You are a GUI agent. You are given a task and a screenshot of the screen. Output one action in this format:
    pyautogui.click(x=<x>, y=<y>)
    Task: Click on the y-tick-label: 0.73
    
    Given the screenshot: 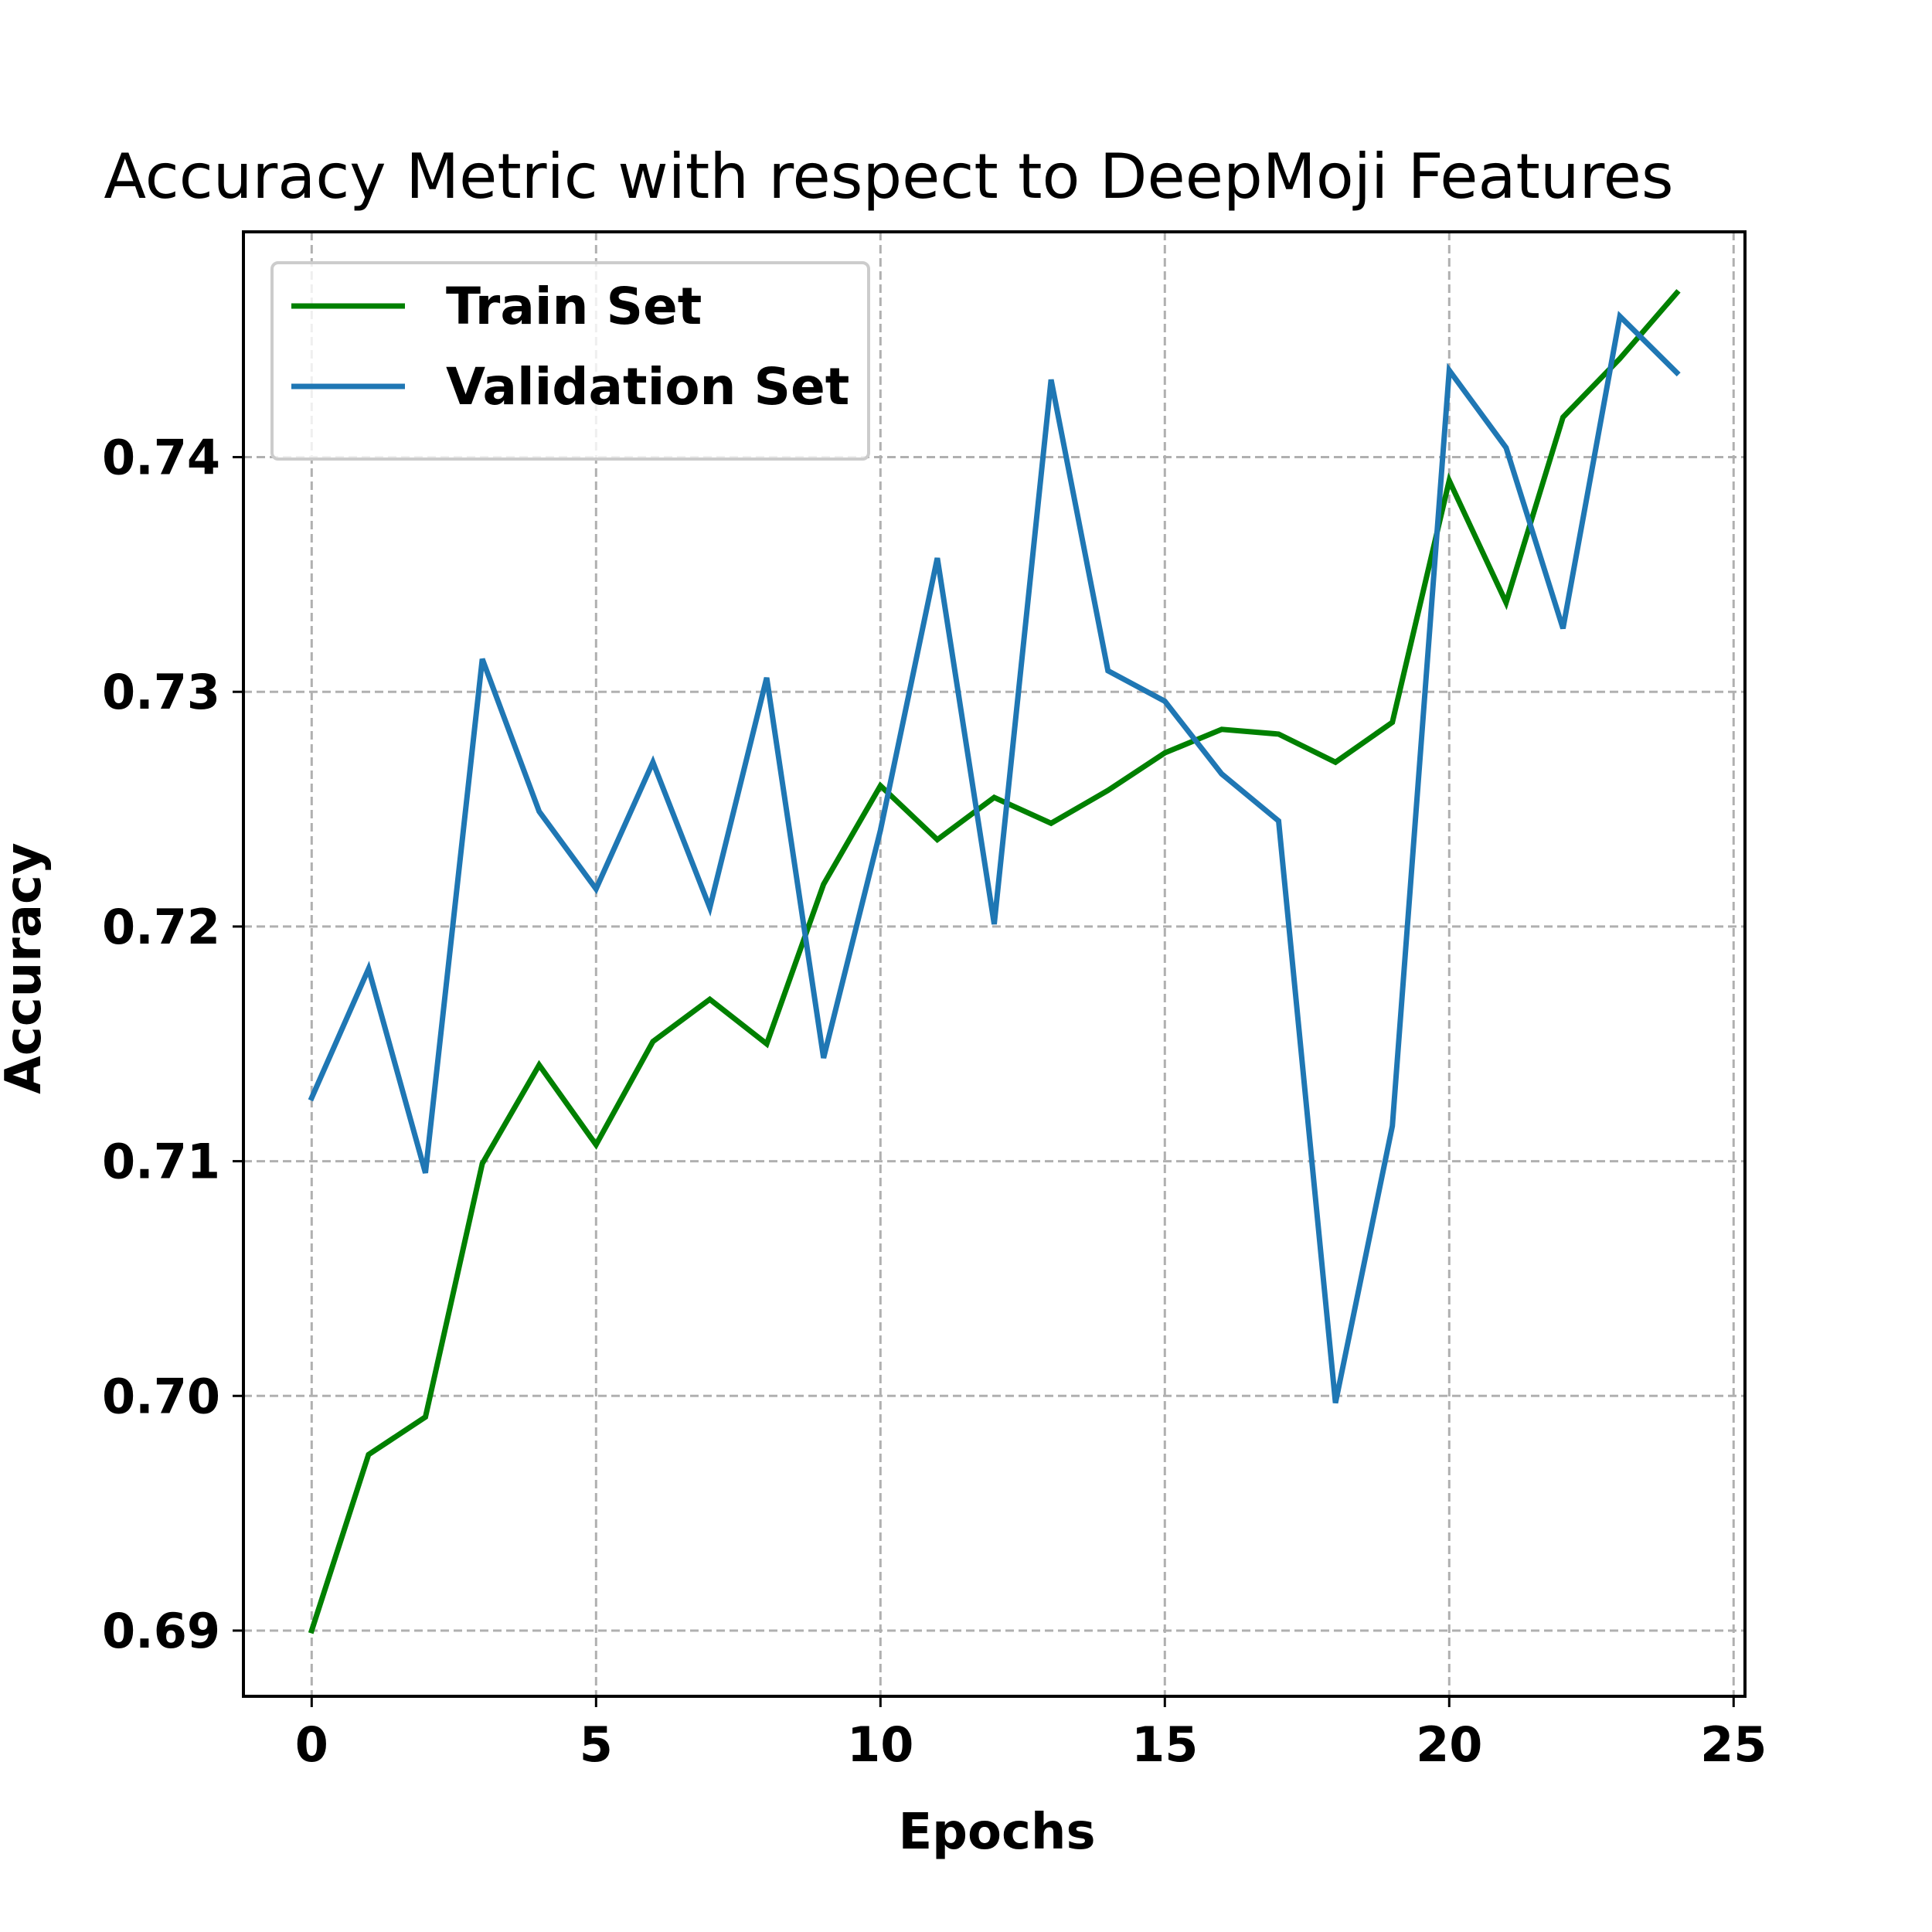 What is the action you would take?
    pyautogui.click(x=161, y=692)
    